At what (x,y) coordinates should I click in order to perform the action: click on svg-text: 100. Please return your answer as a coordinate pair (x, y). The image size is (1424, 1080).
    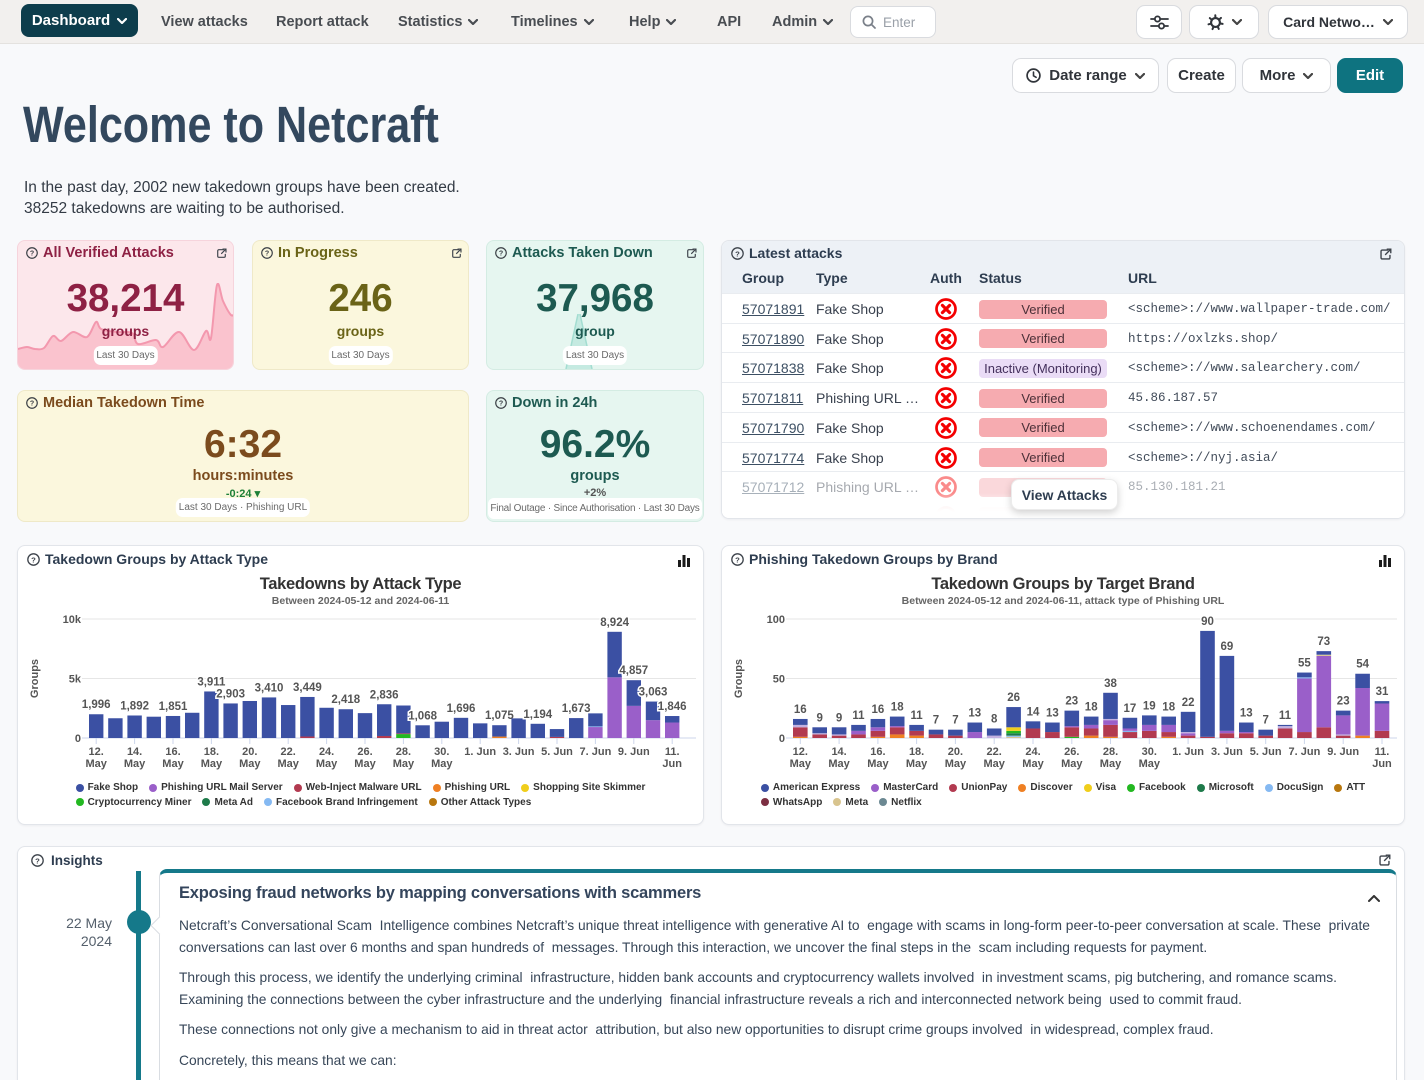
    Looking at the image, I should click on (776, 620).